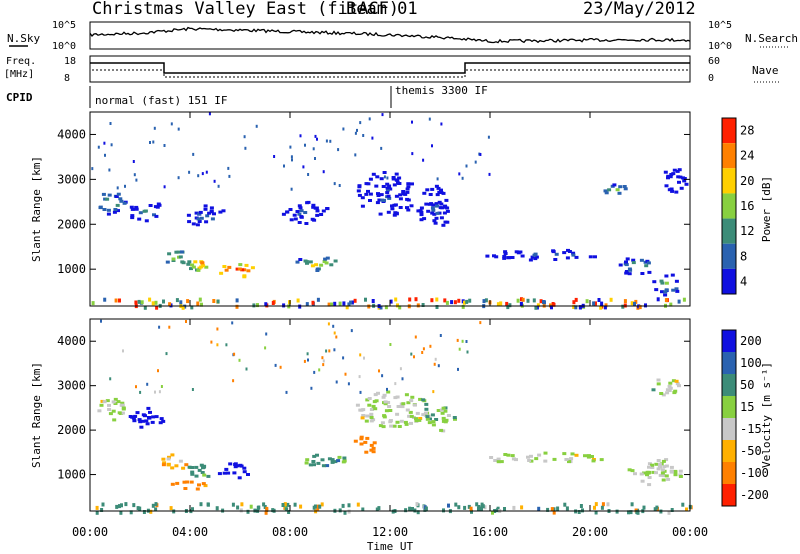 The width and height of the screenshot is (800, 554). Describe the element at coordinates (729, 206) in the screenshot. I see `colorbar-frame` at that location.